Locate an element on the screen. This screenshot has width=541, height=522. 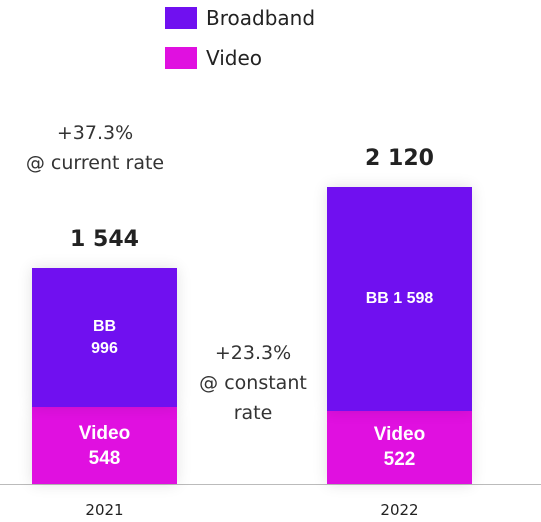
x-tick-label: 2022 is located at coordinates (399, 510).